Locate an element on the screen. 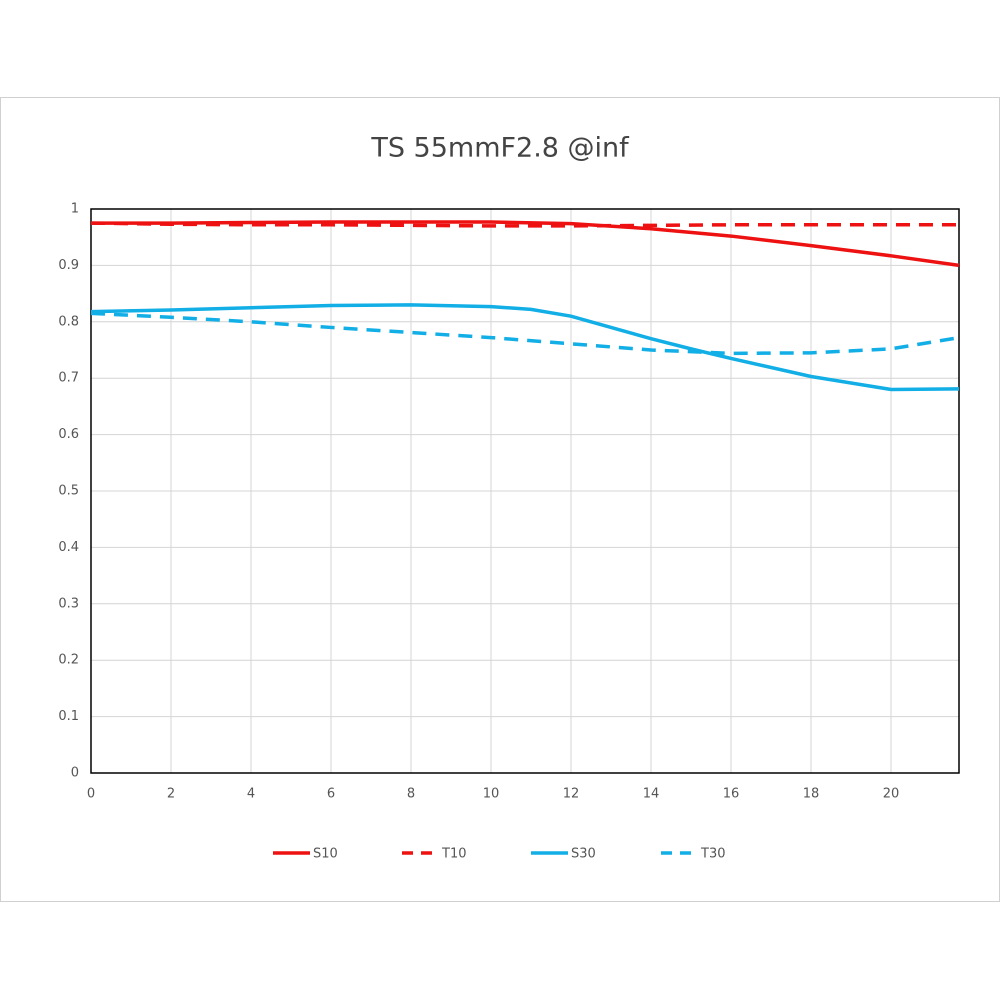 The image size is (1000, 1000). legend-label: S30 is located at coordinates (583, 854).